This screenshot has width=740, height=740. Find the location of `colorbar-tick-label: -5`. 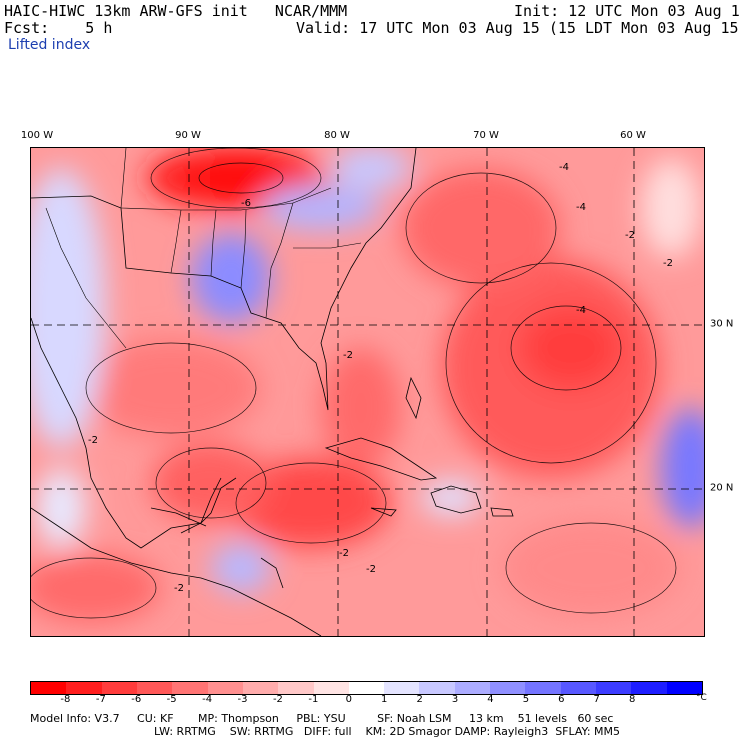

colorbar-tick-label: -5 is located at coordinates (171, 699).